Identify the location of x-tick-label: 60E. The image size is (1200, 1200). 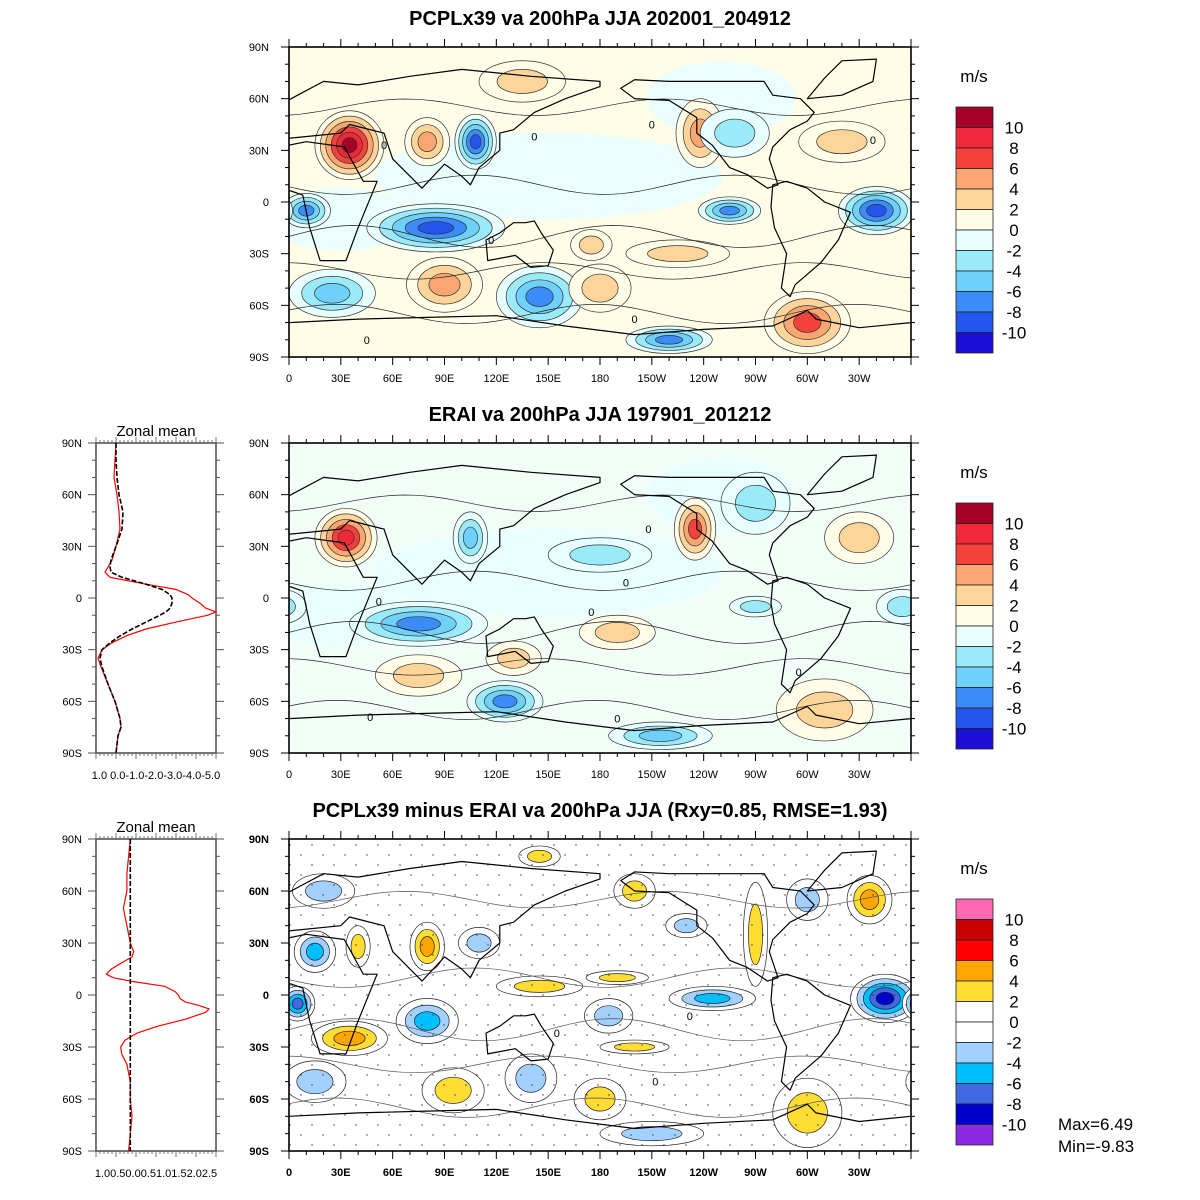
(393, 1173).